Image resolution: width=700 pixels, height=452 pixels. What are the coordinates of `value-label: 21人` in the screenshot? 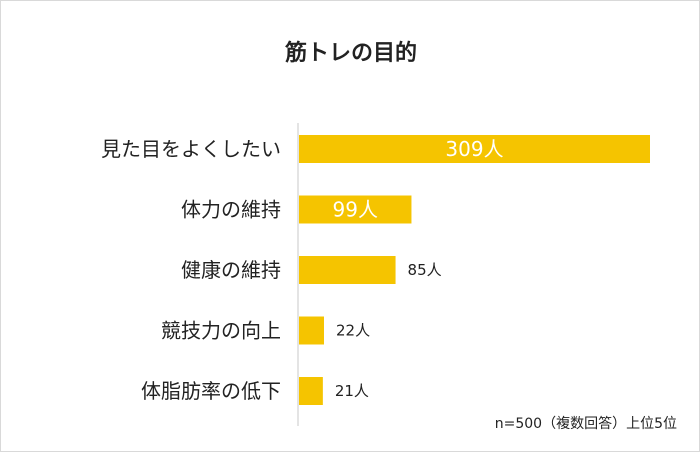 It's located at (352, 391).